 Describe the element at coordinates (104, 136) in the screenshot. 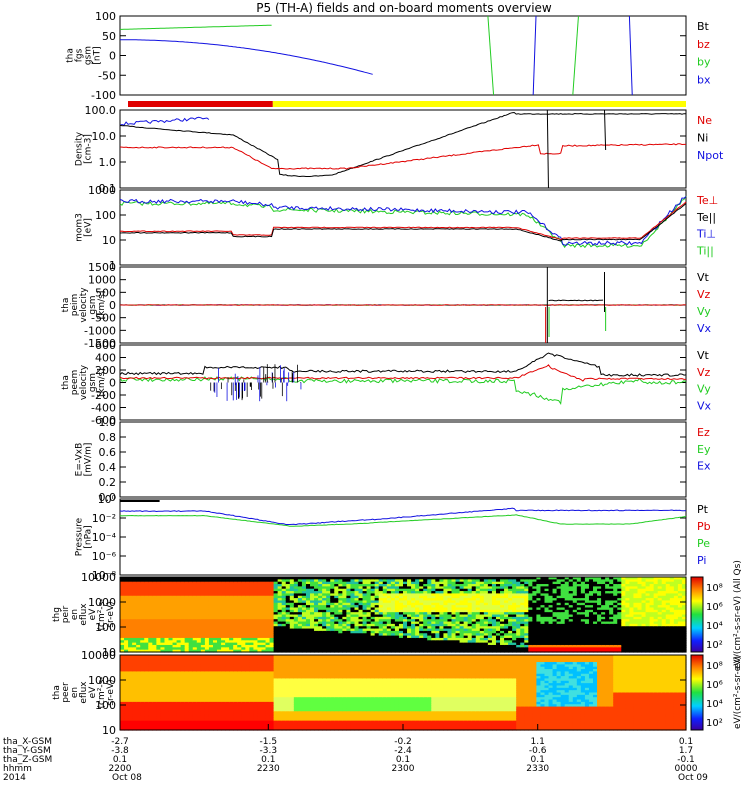

I see `panel-density-tick-label-1: 10.0` at that location.